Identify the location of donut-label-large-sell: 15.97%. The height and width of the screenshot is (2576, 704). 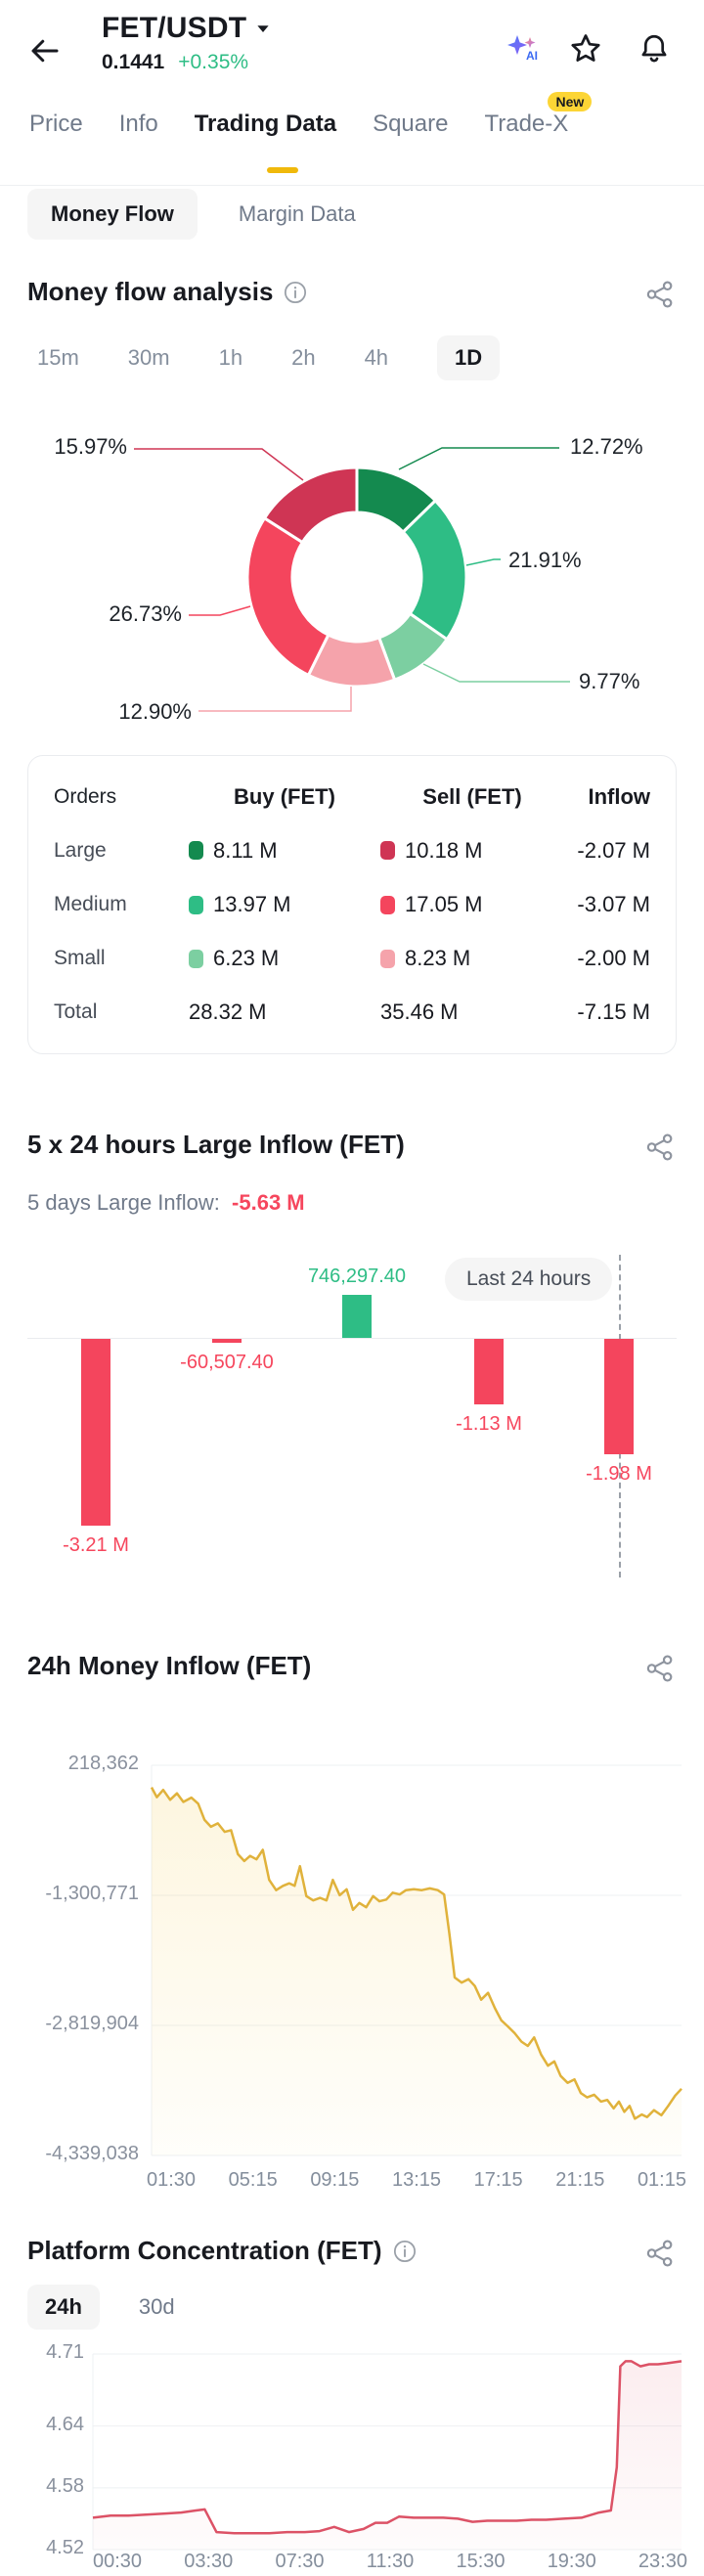
(90, 447).